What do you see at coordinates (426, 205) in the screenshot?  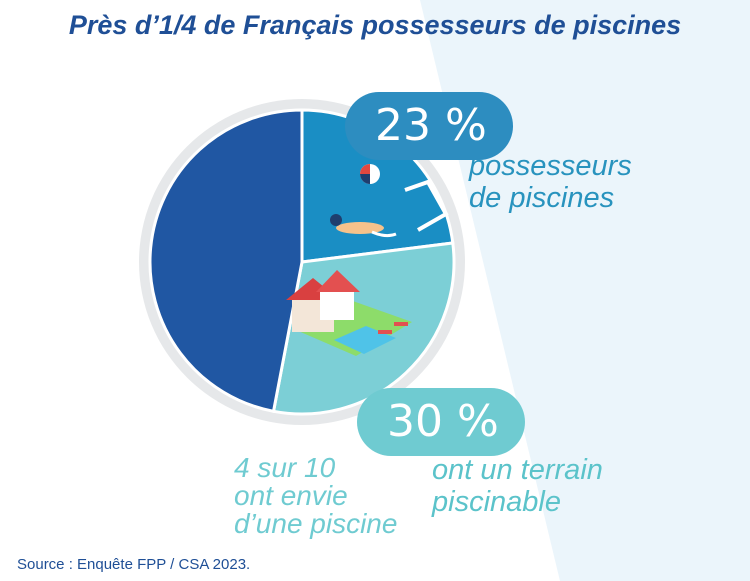 I see `pool-ladder-icon` at bounding box center [426, 205].